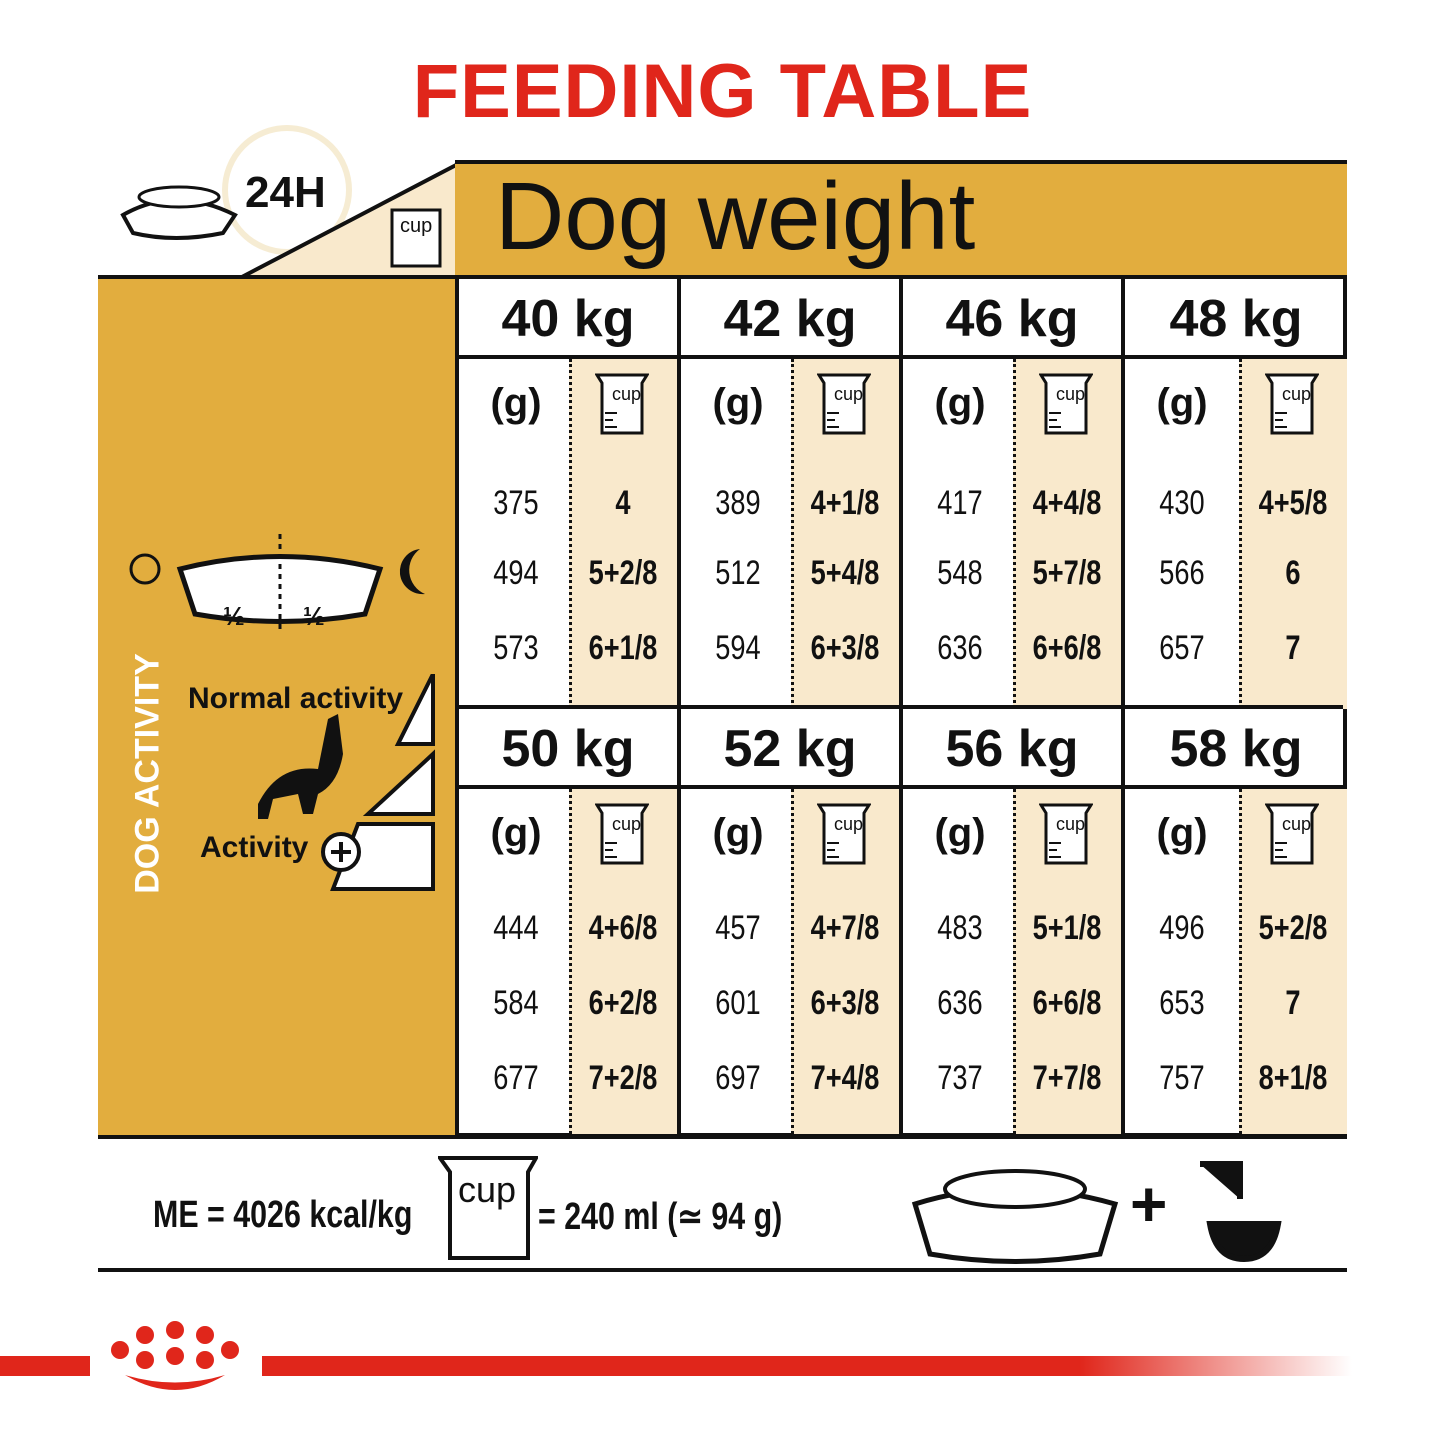  What do you see at coordinates (738, 1078) in the screenshot?
I see `grams-value: 697` at bounding box center [738, 1078].